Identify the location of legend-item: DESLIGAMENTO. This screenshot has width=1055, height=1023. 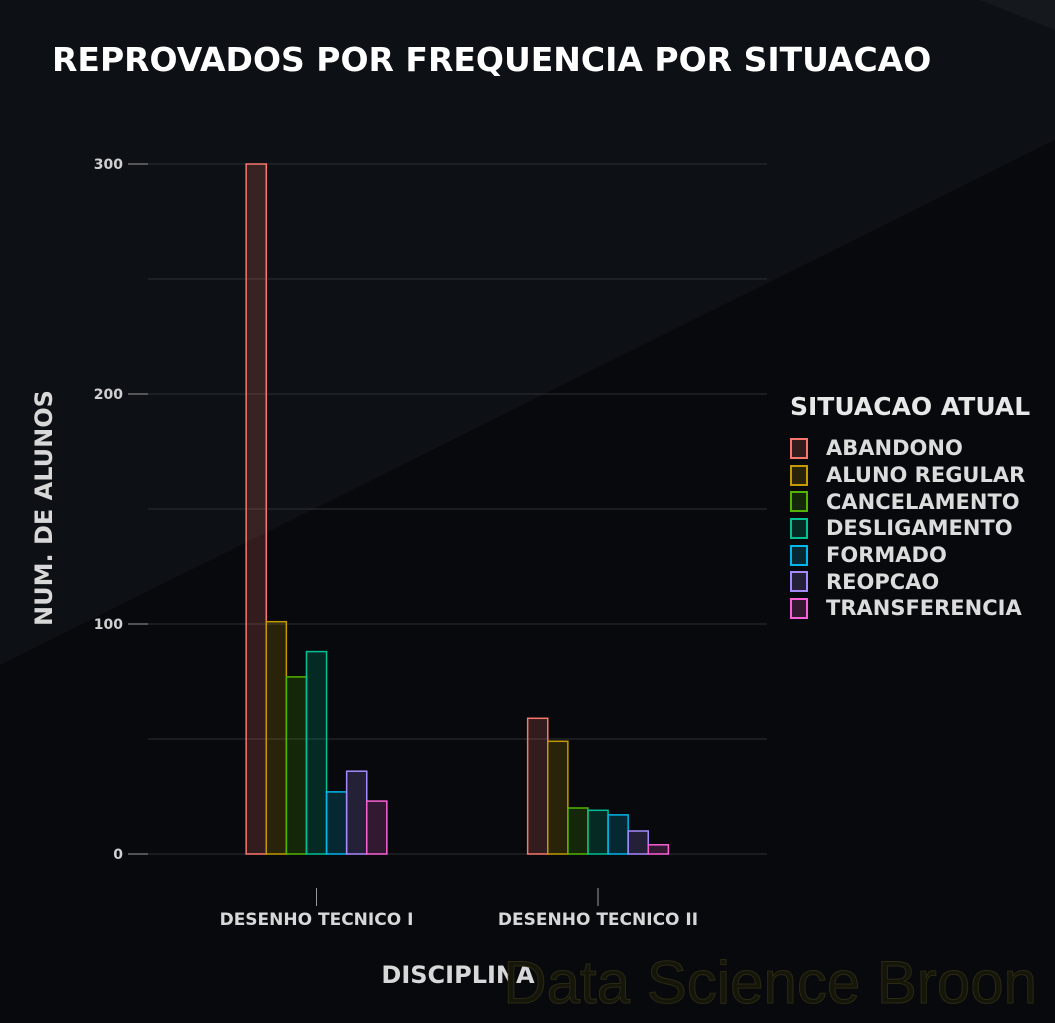
(910, 528).